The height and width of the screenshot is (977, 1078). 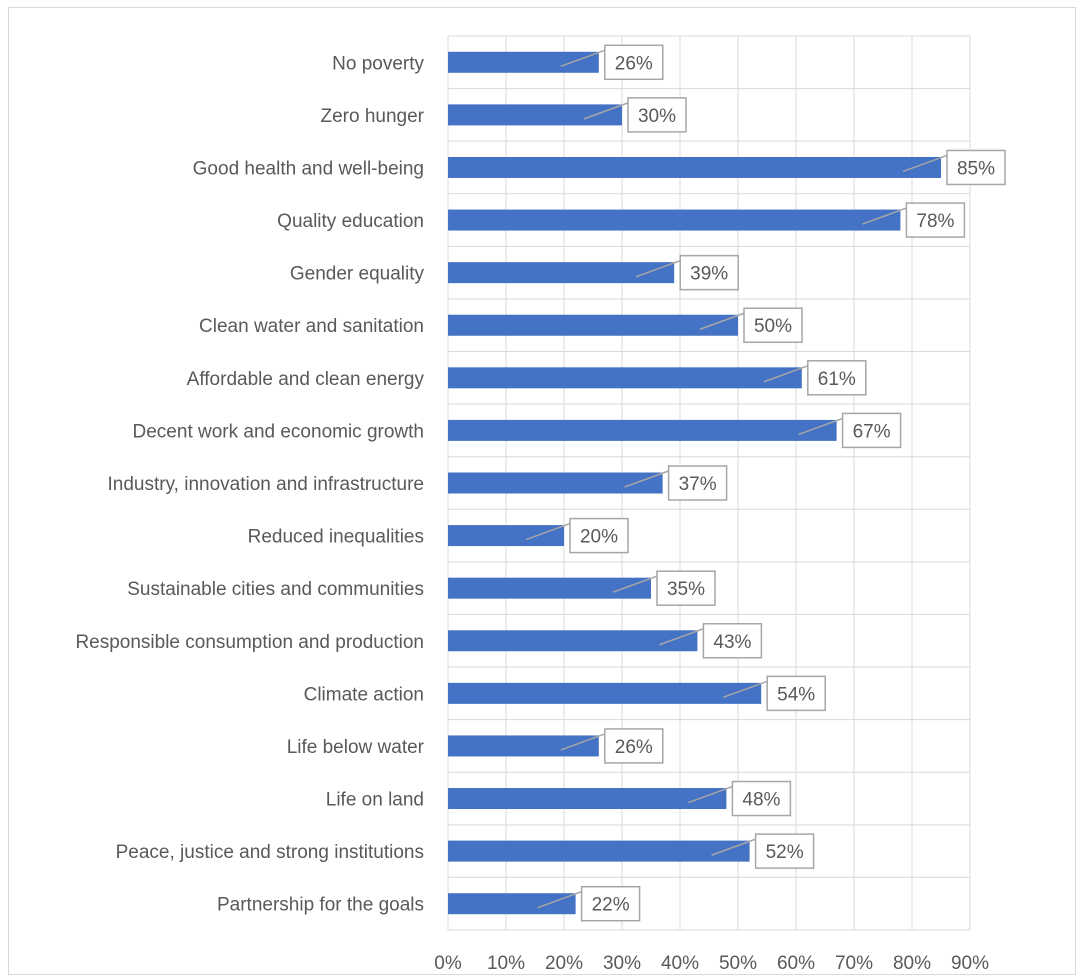 I want to click on category-label: Good health and well-being, so click(x=308, y=168).